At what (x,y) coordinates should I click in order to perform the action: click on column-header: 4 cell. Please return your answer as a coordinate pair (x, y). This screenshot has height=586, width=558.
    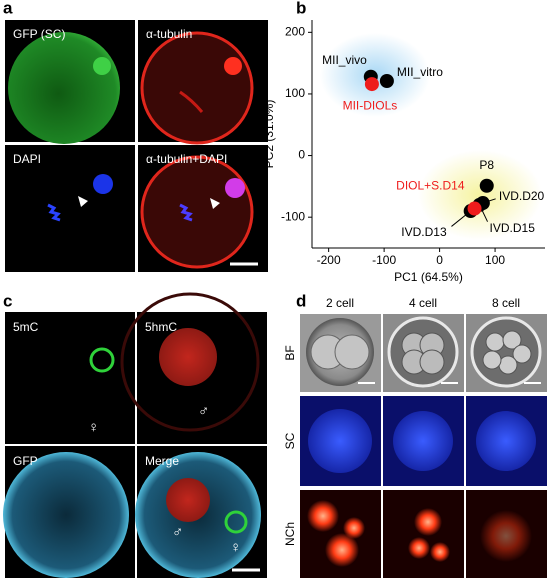
    Looking at the image, I should click on (423, 303).